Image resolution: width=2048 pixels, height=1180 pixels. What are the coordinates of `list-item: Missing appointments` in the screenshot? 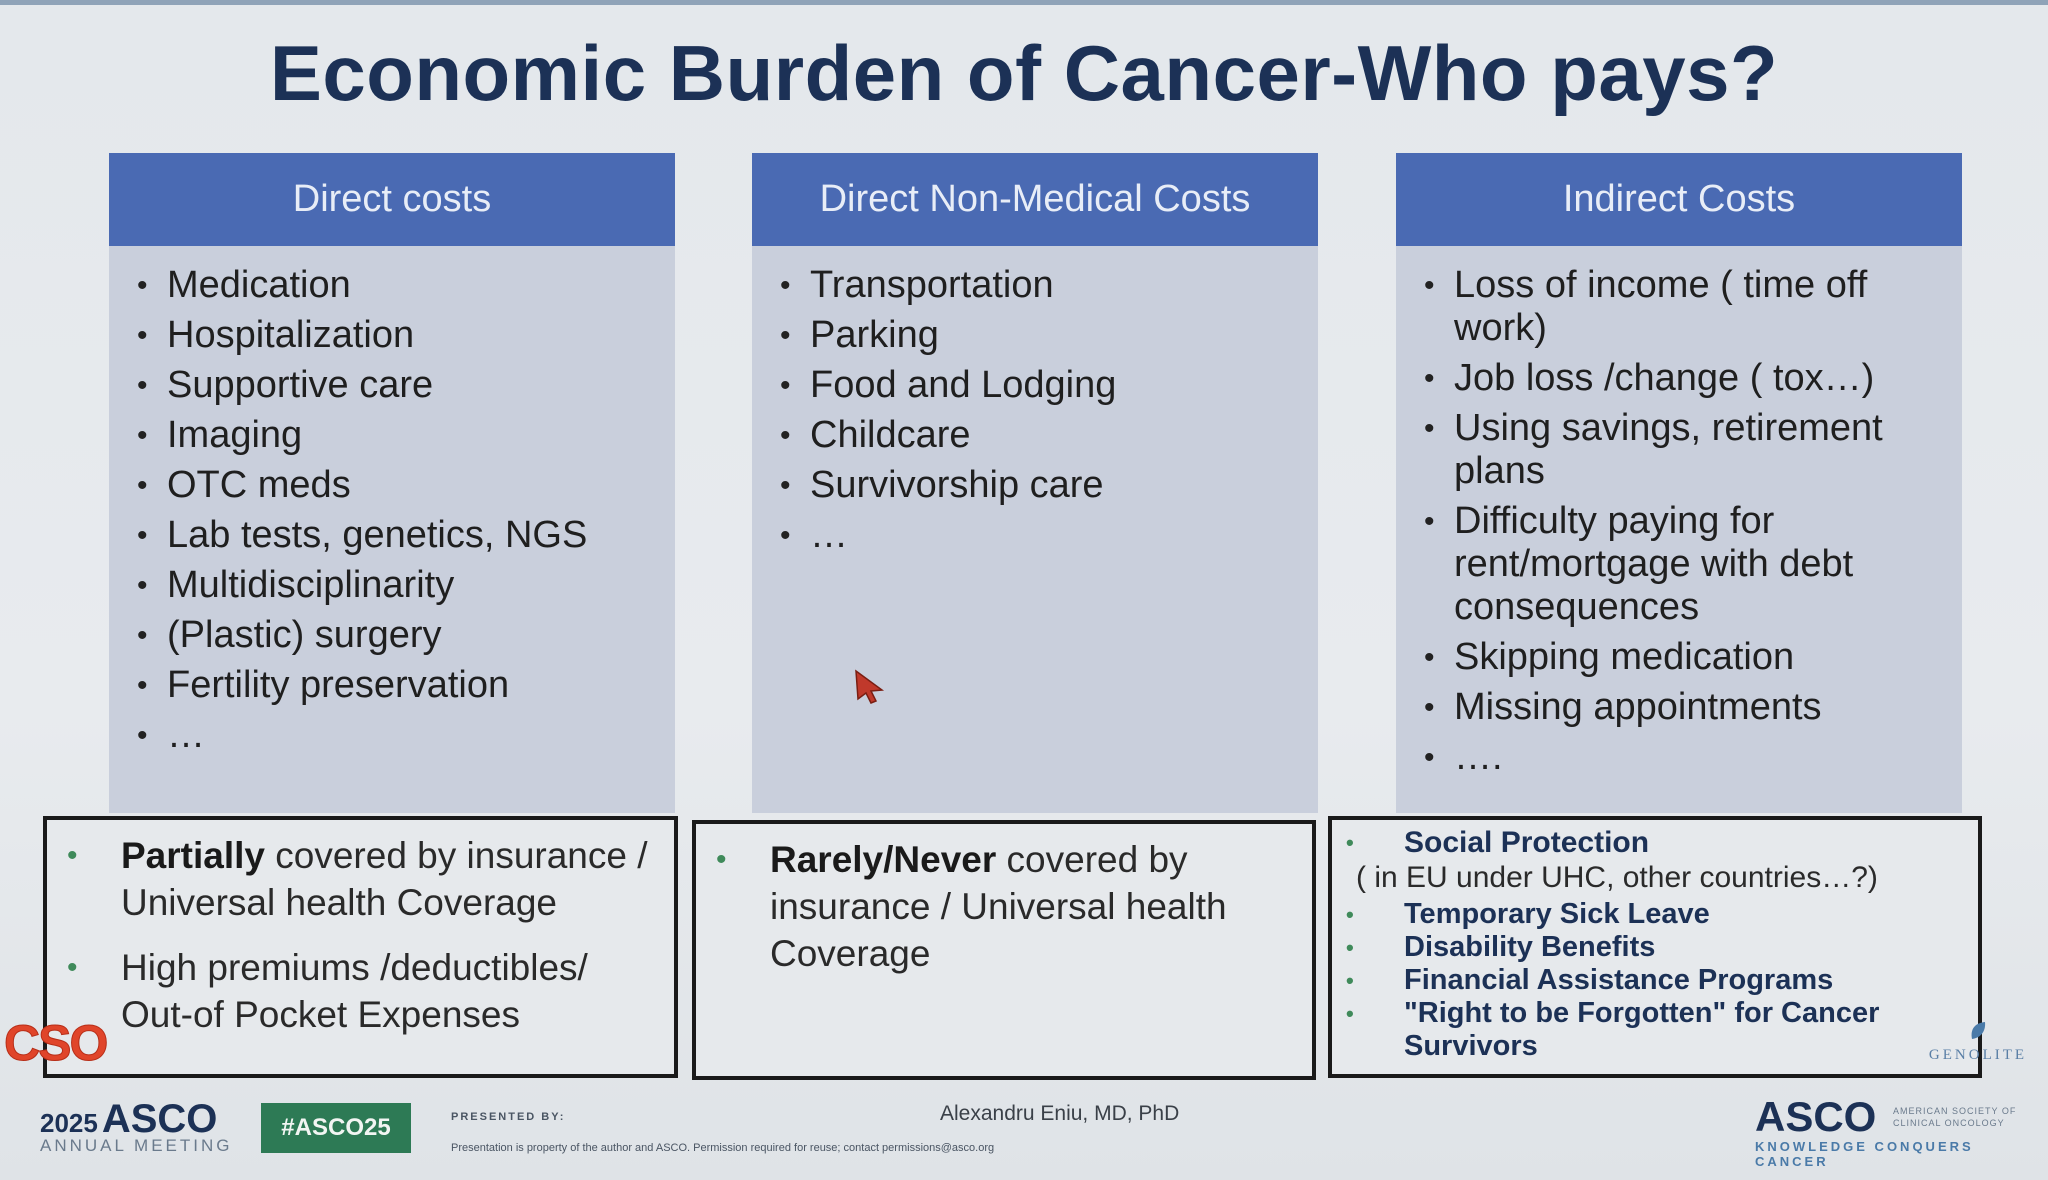 It's located at (1689, 707).